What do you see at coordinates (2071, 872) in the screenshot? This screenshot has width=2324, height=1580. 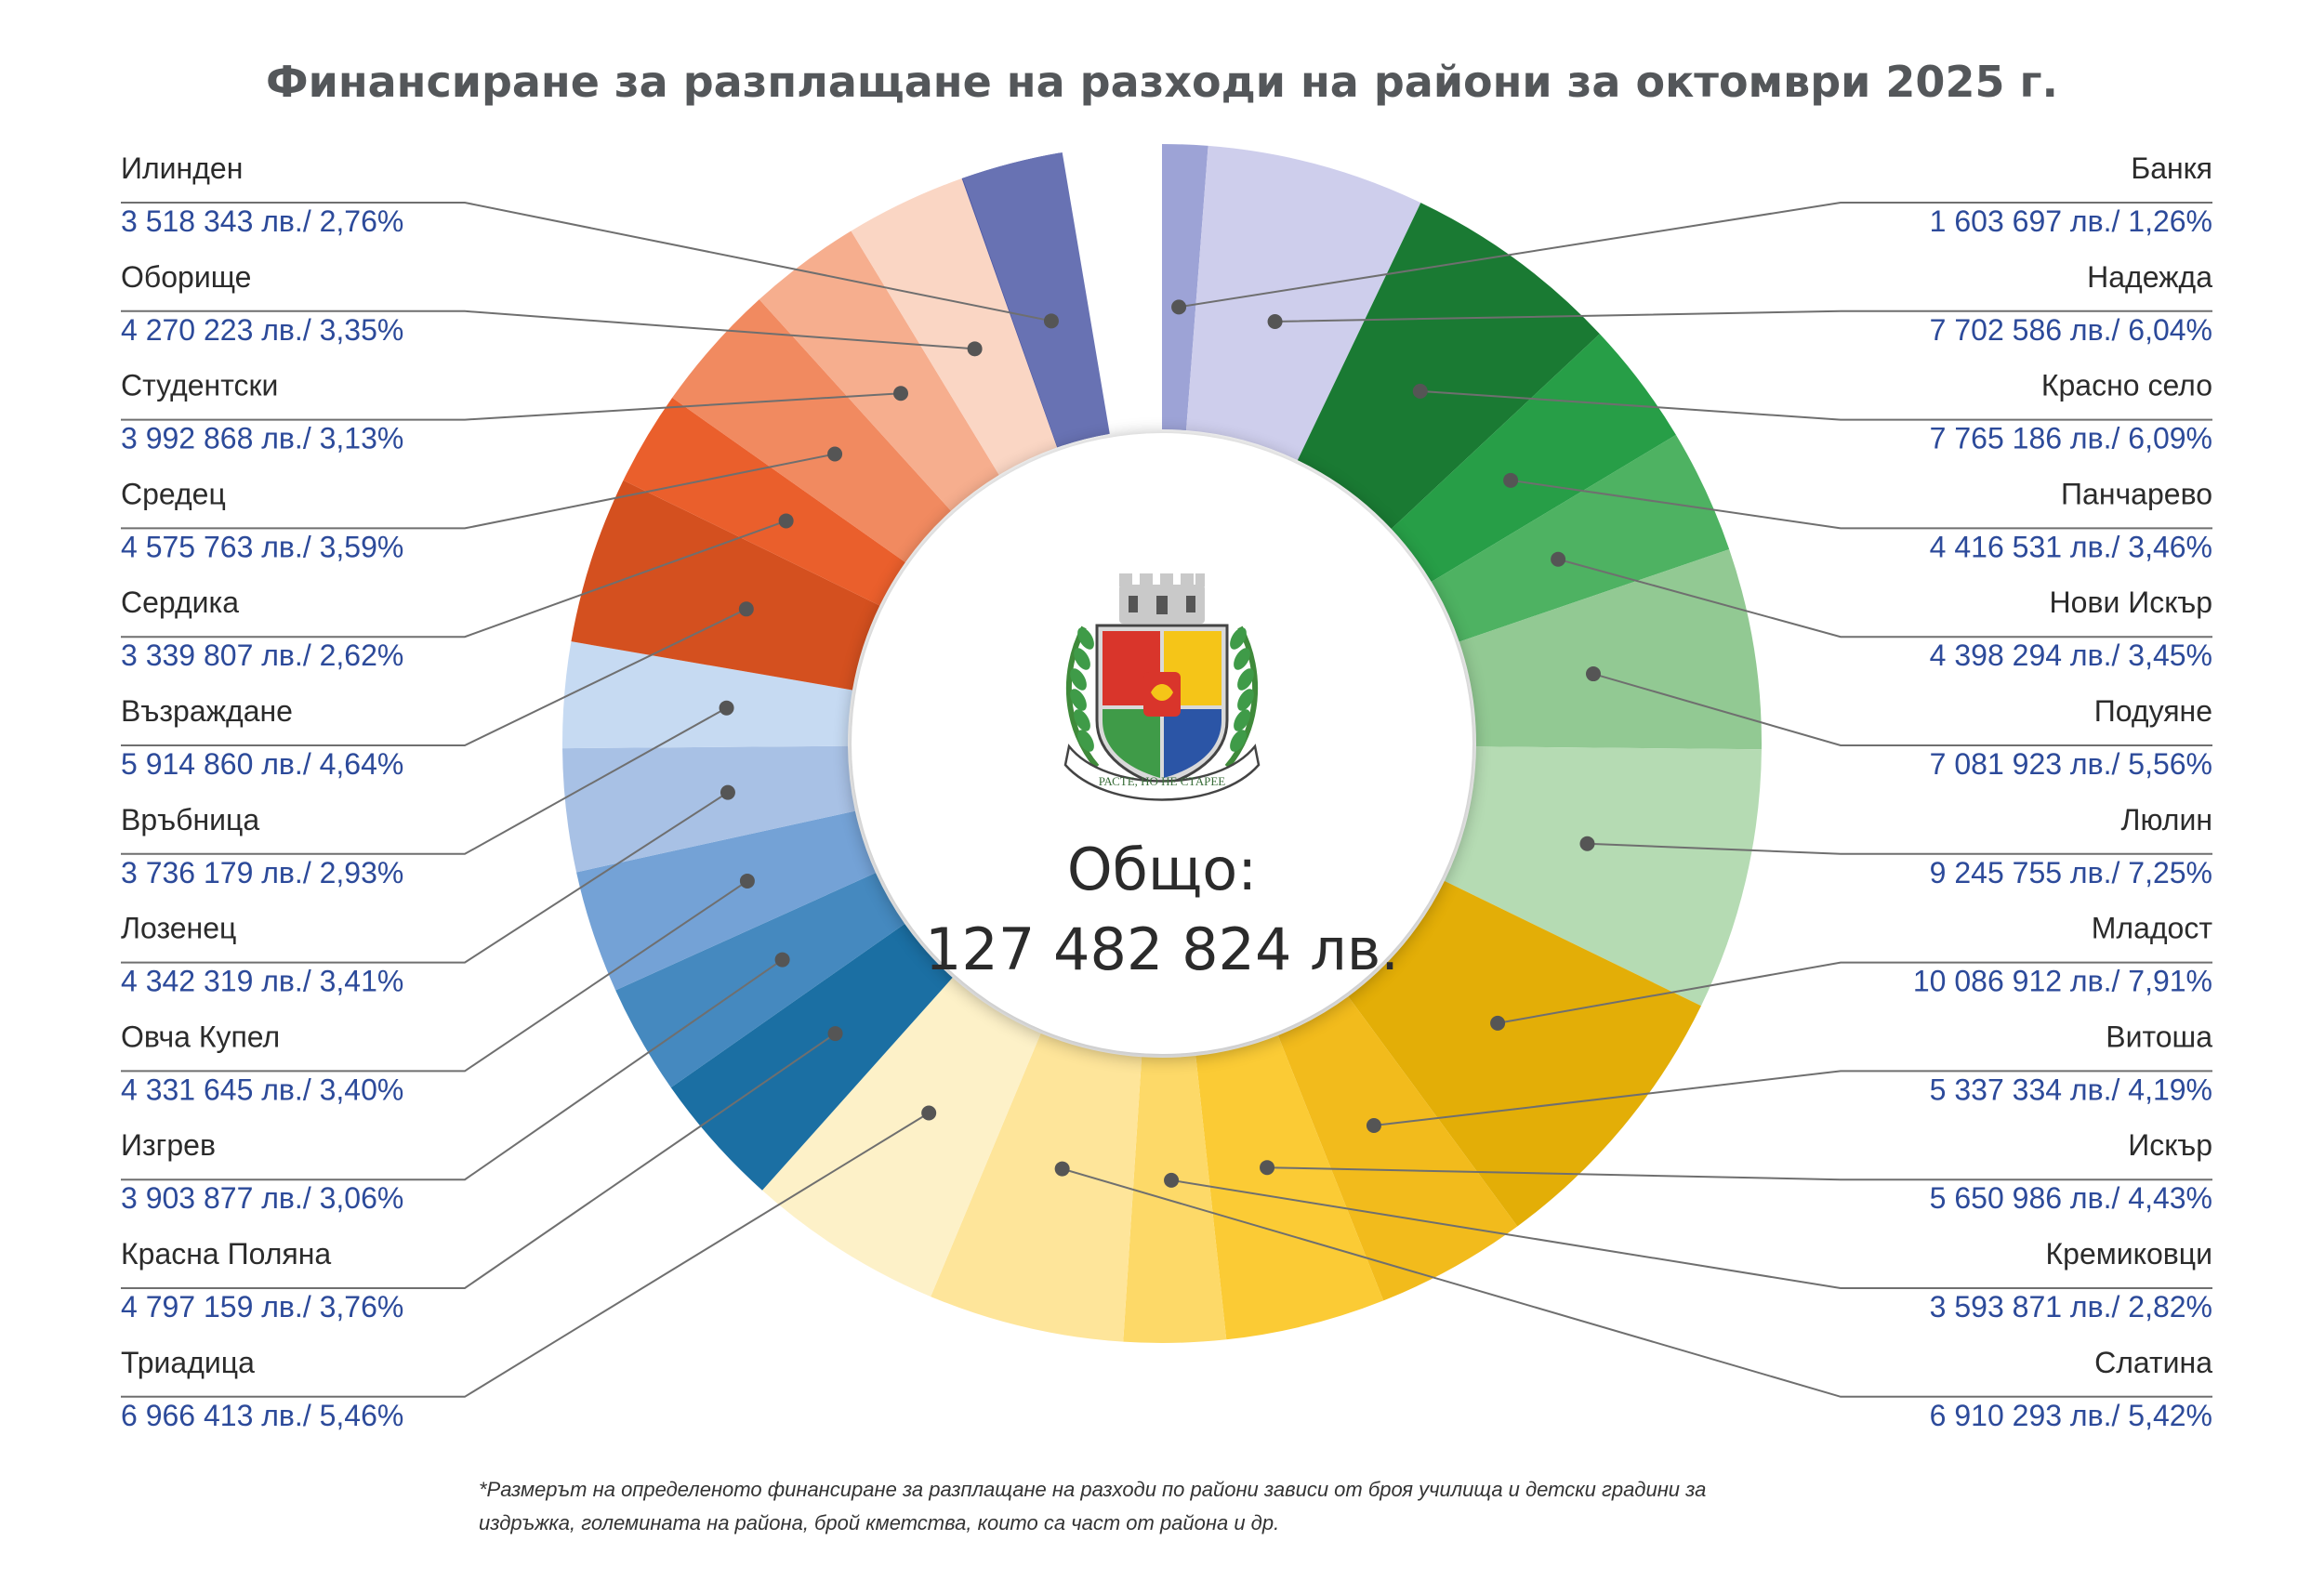 I see `label-value: 9 245 755 лв./ 7,25%` at bounding box center [2071, 872].